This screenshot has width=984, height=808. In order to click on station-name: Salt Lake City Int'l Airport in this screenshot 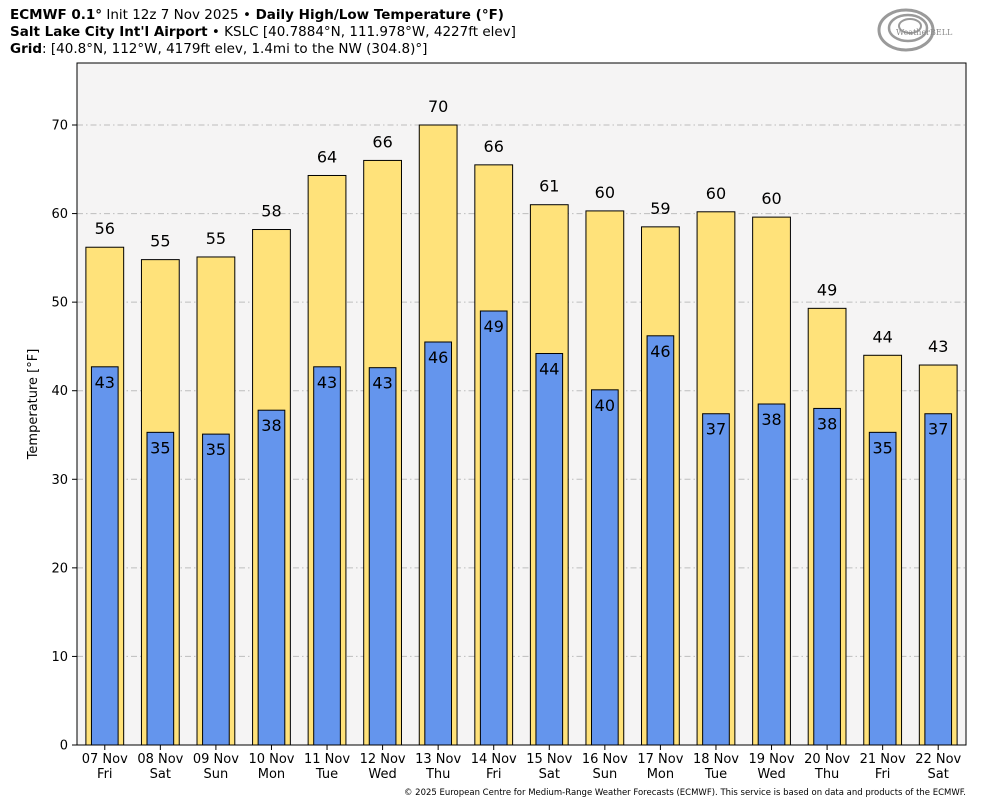, I will do `click(109, 32)`.